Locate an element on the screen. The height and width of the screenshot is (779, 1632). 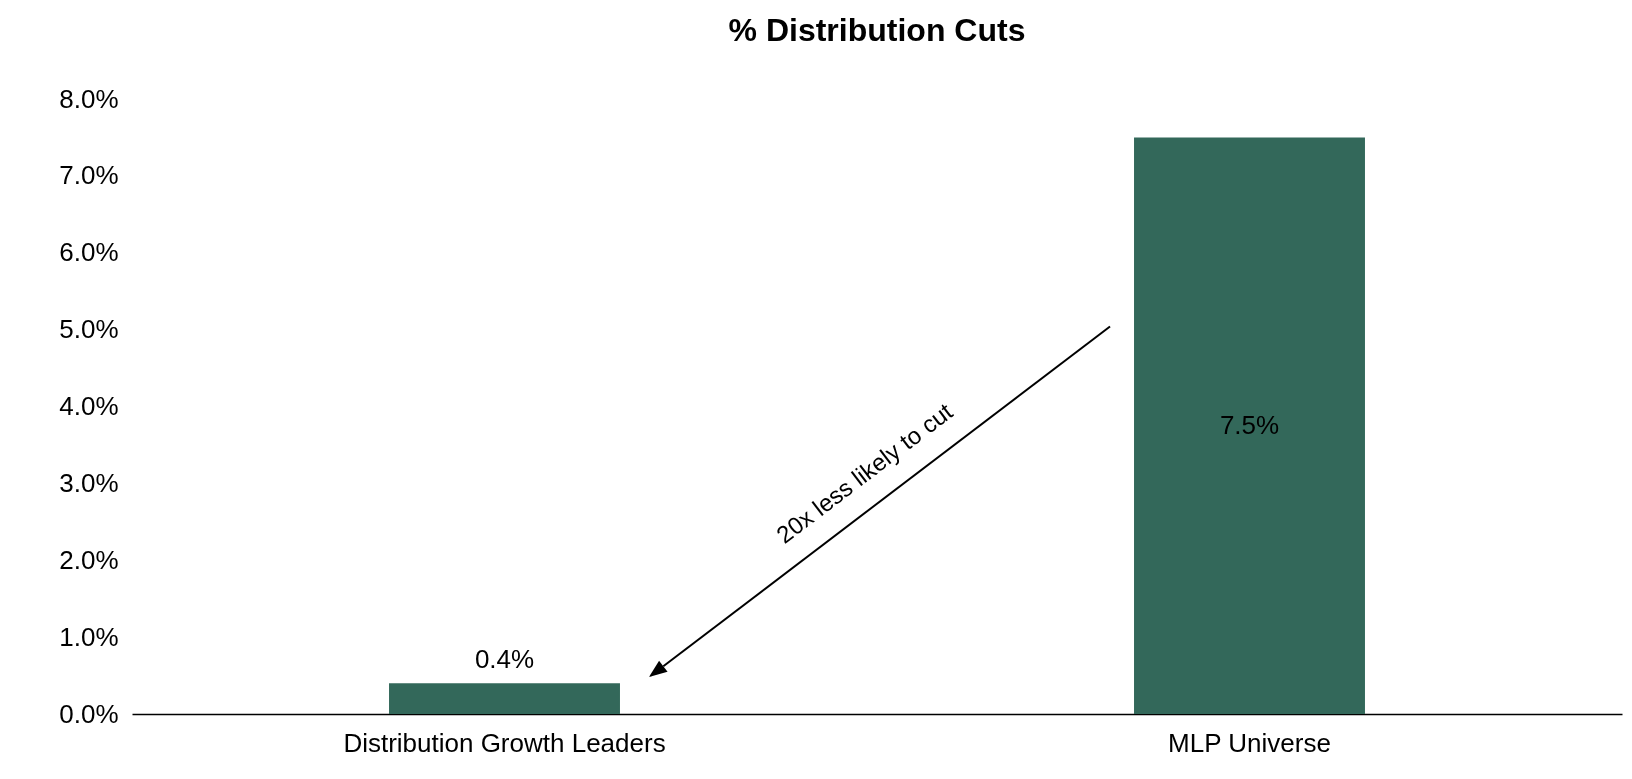
chart-title: % Distribution Cuts is located at coordinates (877, 30).